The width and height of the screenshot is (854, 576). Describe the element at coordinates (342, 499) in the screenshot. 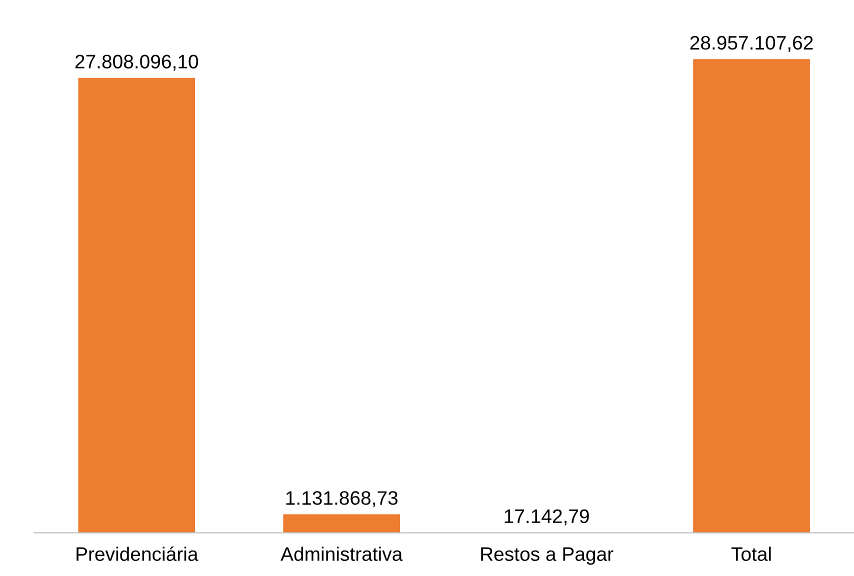

I see `data-label: 1.131.868,73` at that location.